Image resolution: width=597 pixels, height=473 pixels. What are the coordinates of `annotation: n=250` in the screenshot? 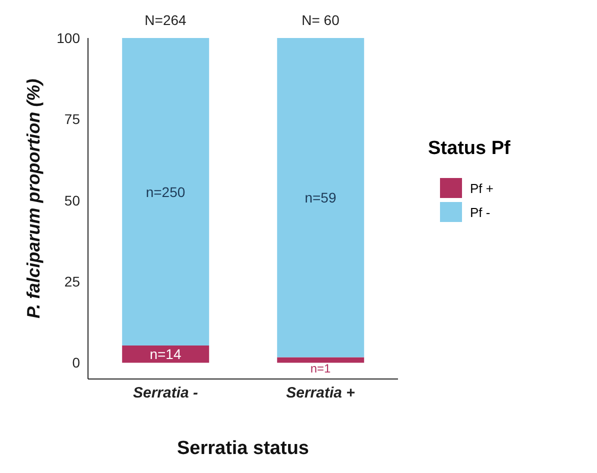 It's located at (166, 192).